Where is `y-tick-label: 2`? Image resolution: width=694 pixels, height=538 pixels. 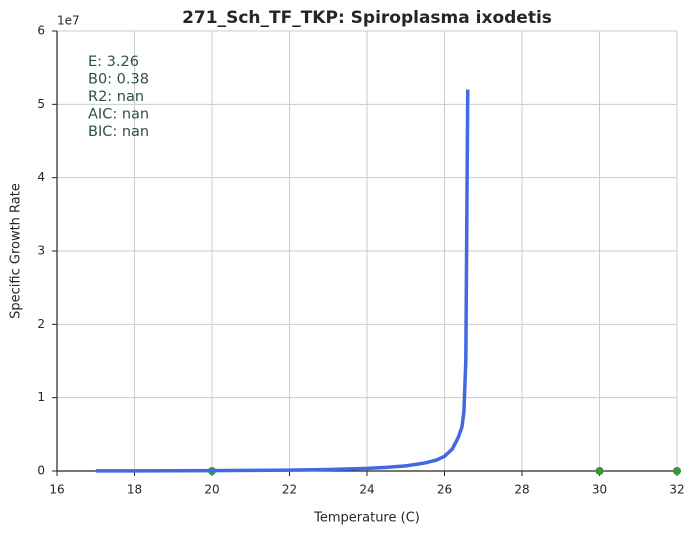
y-tick-label: 2 is located at coordinates (41, 324).